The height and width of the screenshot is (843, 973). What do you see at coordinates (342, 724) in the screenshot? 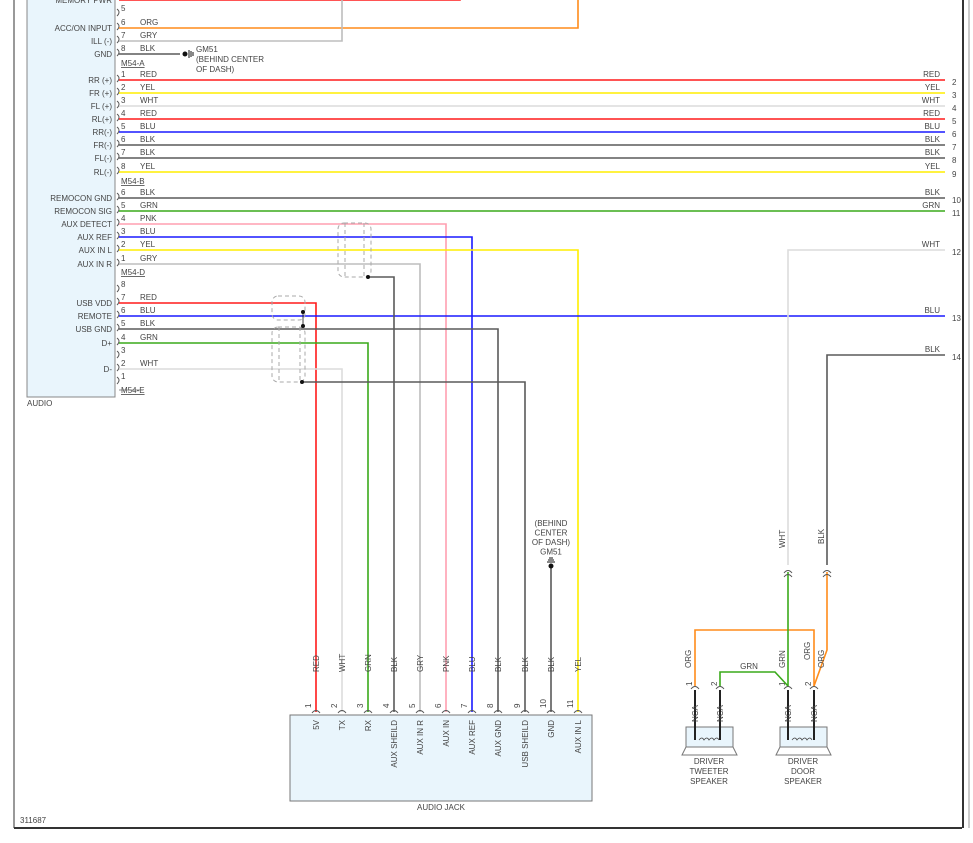
I see `pin-name: TX` at bounding box center [342, 724].